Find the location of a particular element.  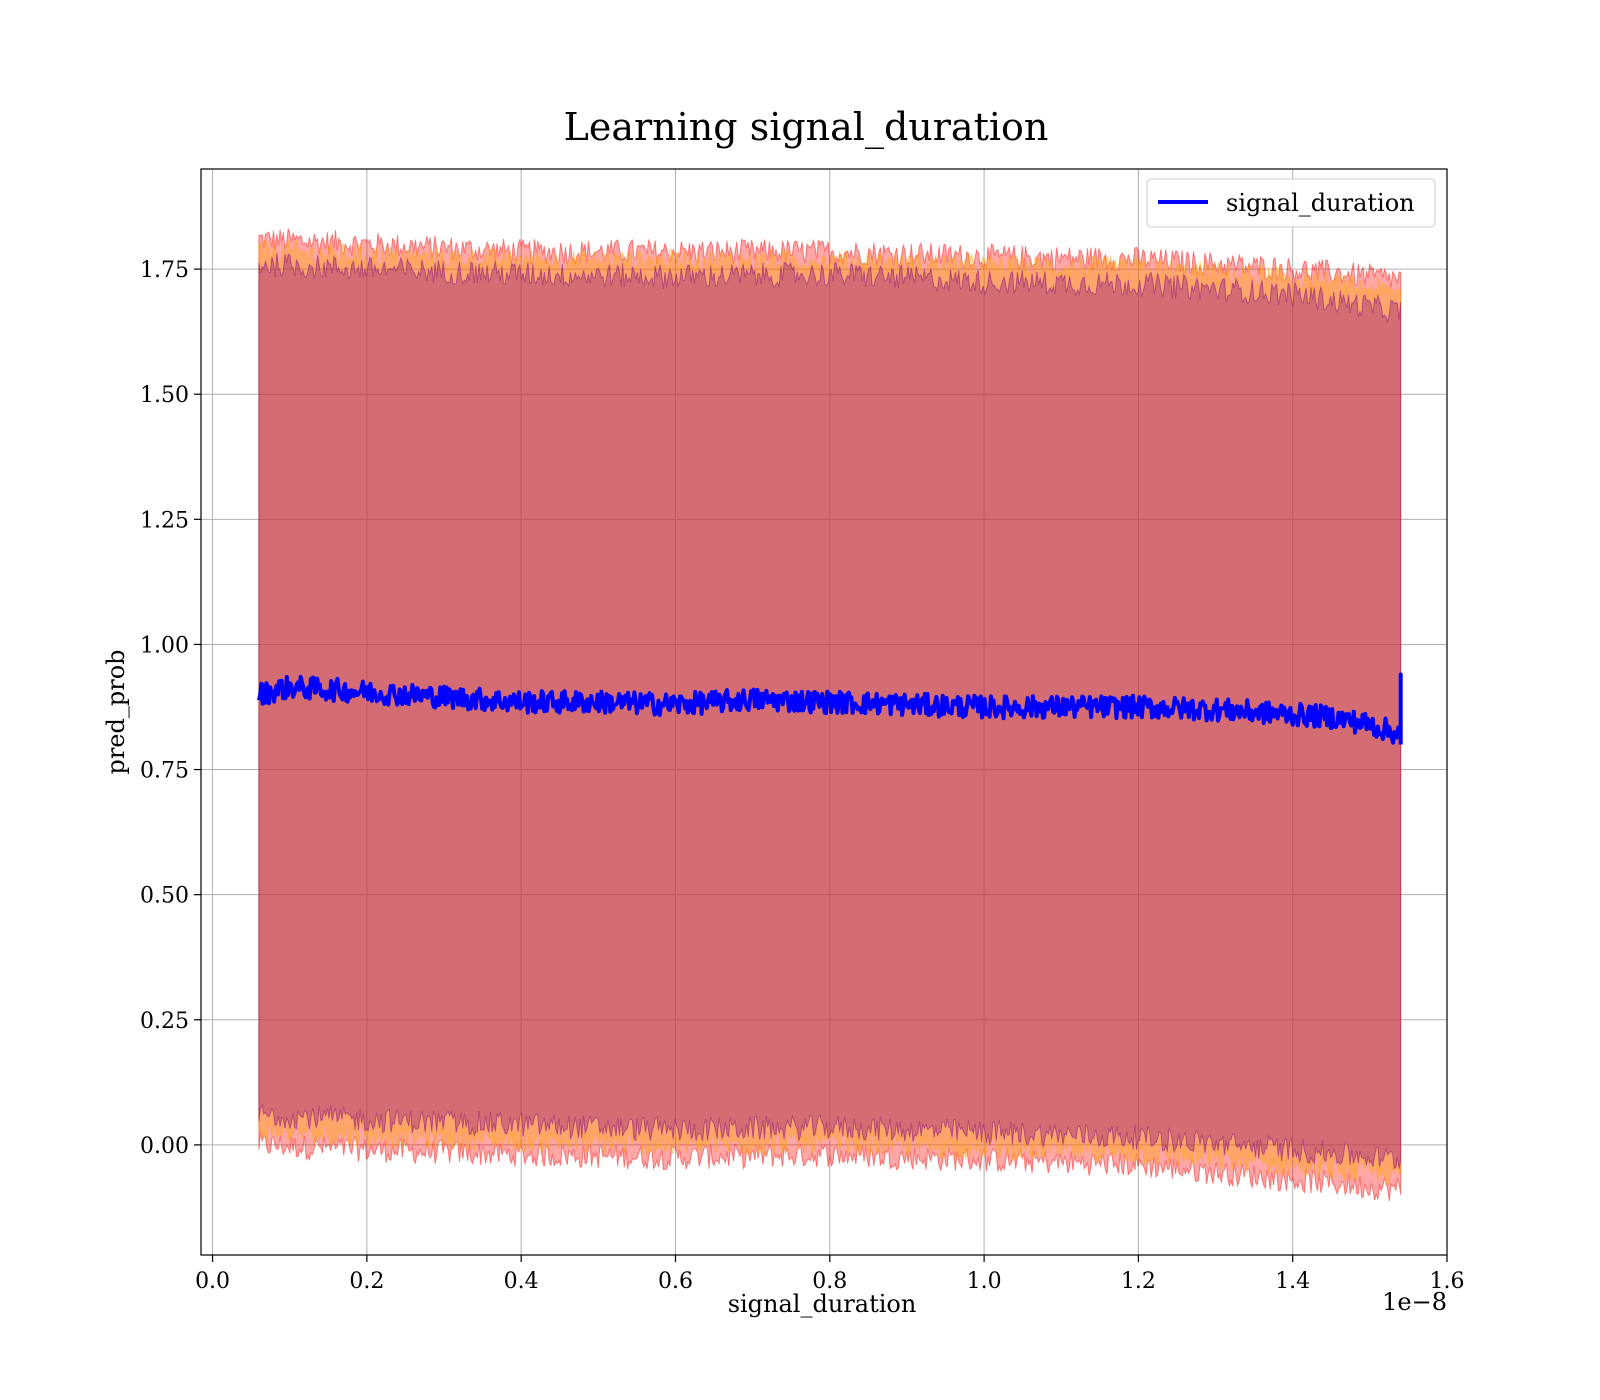

x-axis-scale-label: 1e−8 is located at coordinates (1414, 1302).